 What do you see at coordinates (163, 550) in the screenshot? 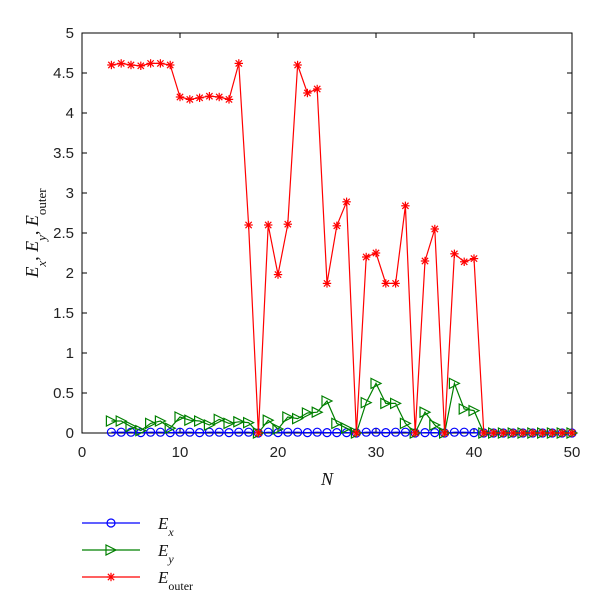
I see `legend-label-base: E` at bounding box center [163, 550].